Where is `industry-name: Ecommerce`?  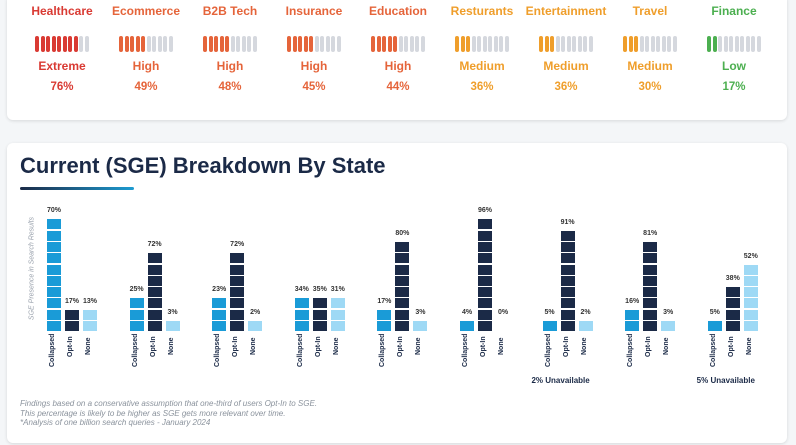 industry-name: Ecommerce is located at coordinates (146, 11).